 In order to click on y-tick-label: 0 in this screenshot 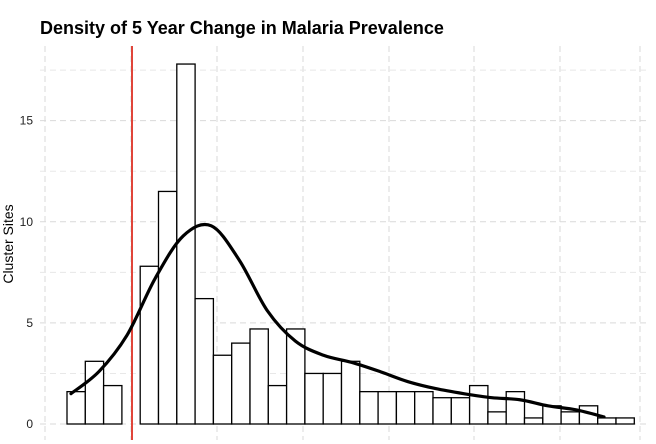, I will do `click(29, 424)`.